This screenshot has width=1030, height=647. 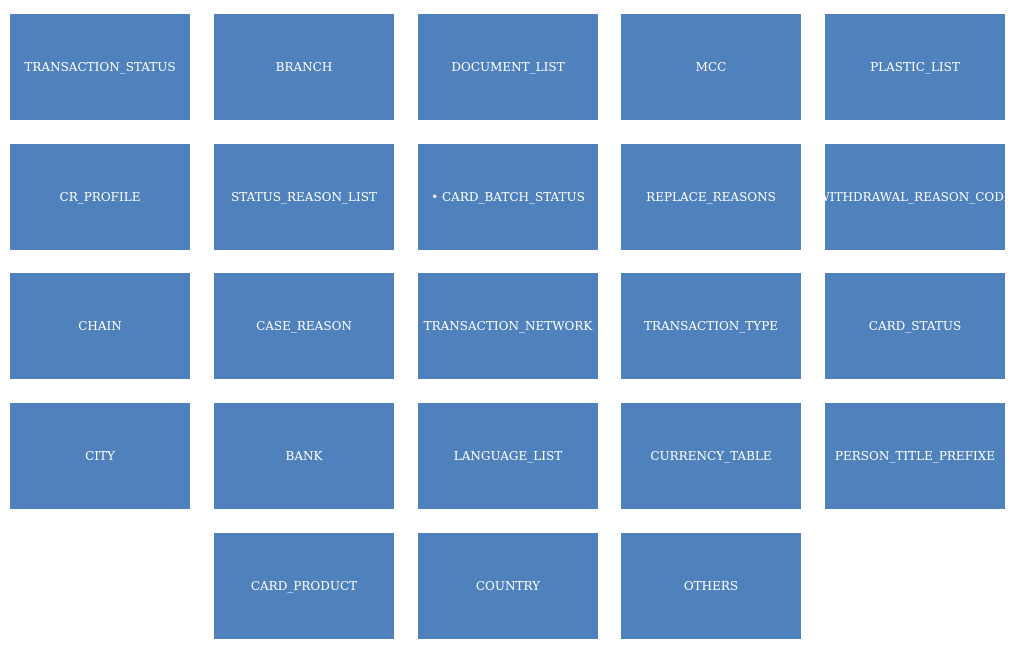 I want to click on tile-label: TRANSACTION_STATUS, so click(x=100, y=67).